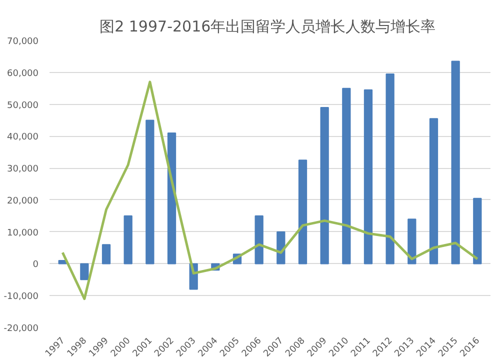 This screenshot has height=362, width=500. What do you see at coordinates (23, 42) in the screenshot?
I see `y-tick-label: 70,000` at bounding box center [23, 42].